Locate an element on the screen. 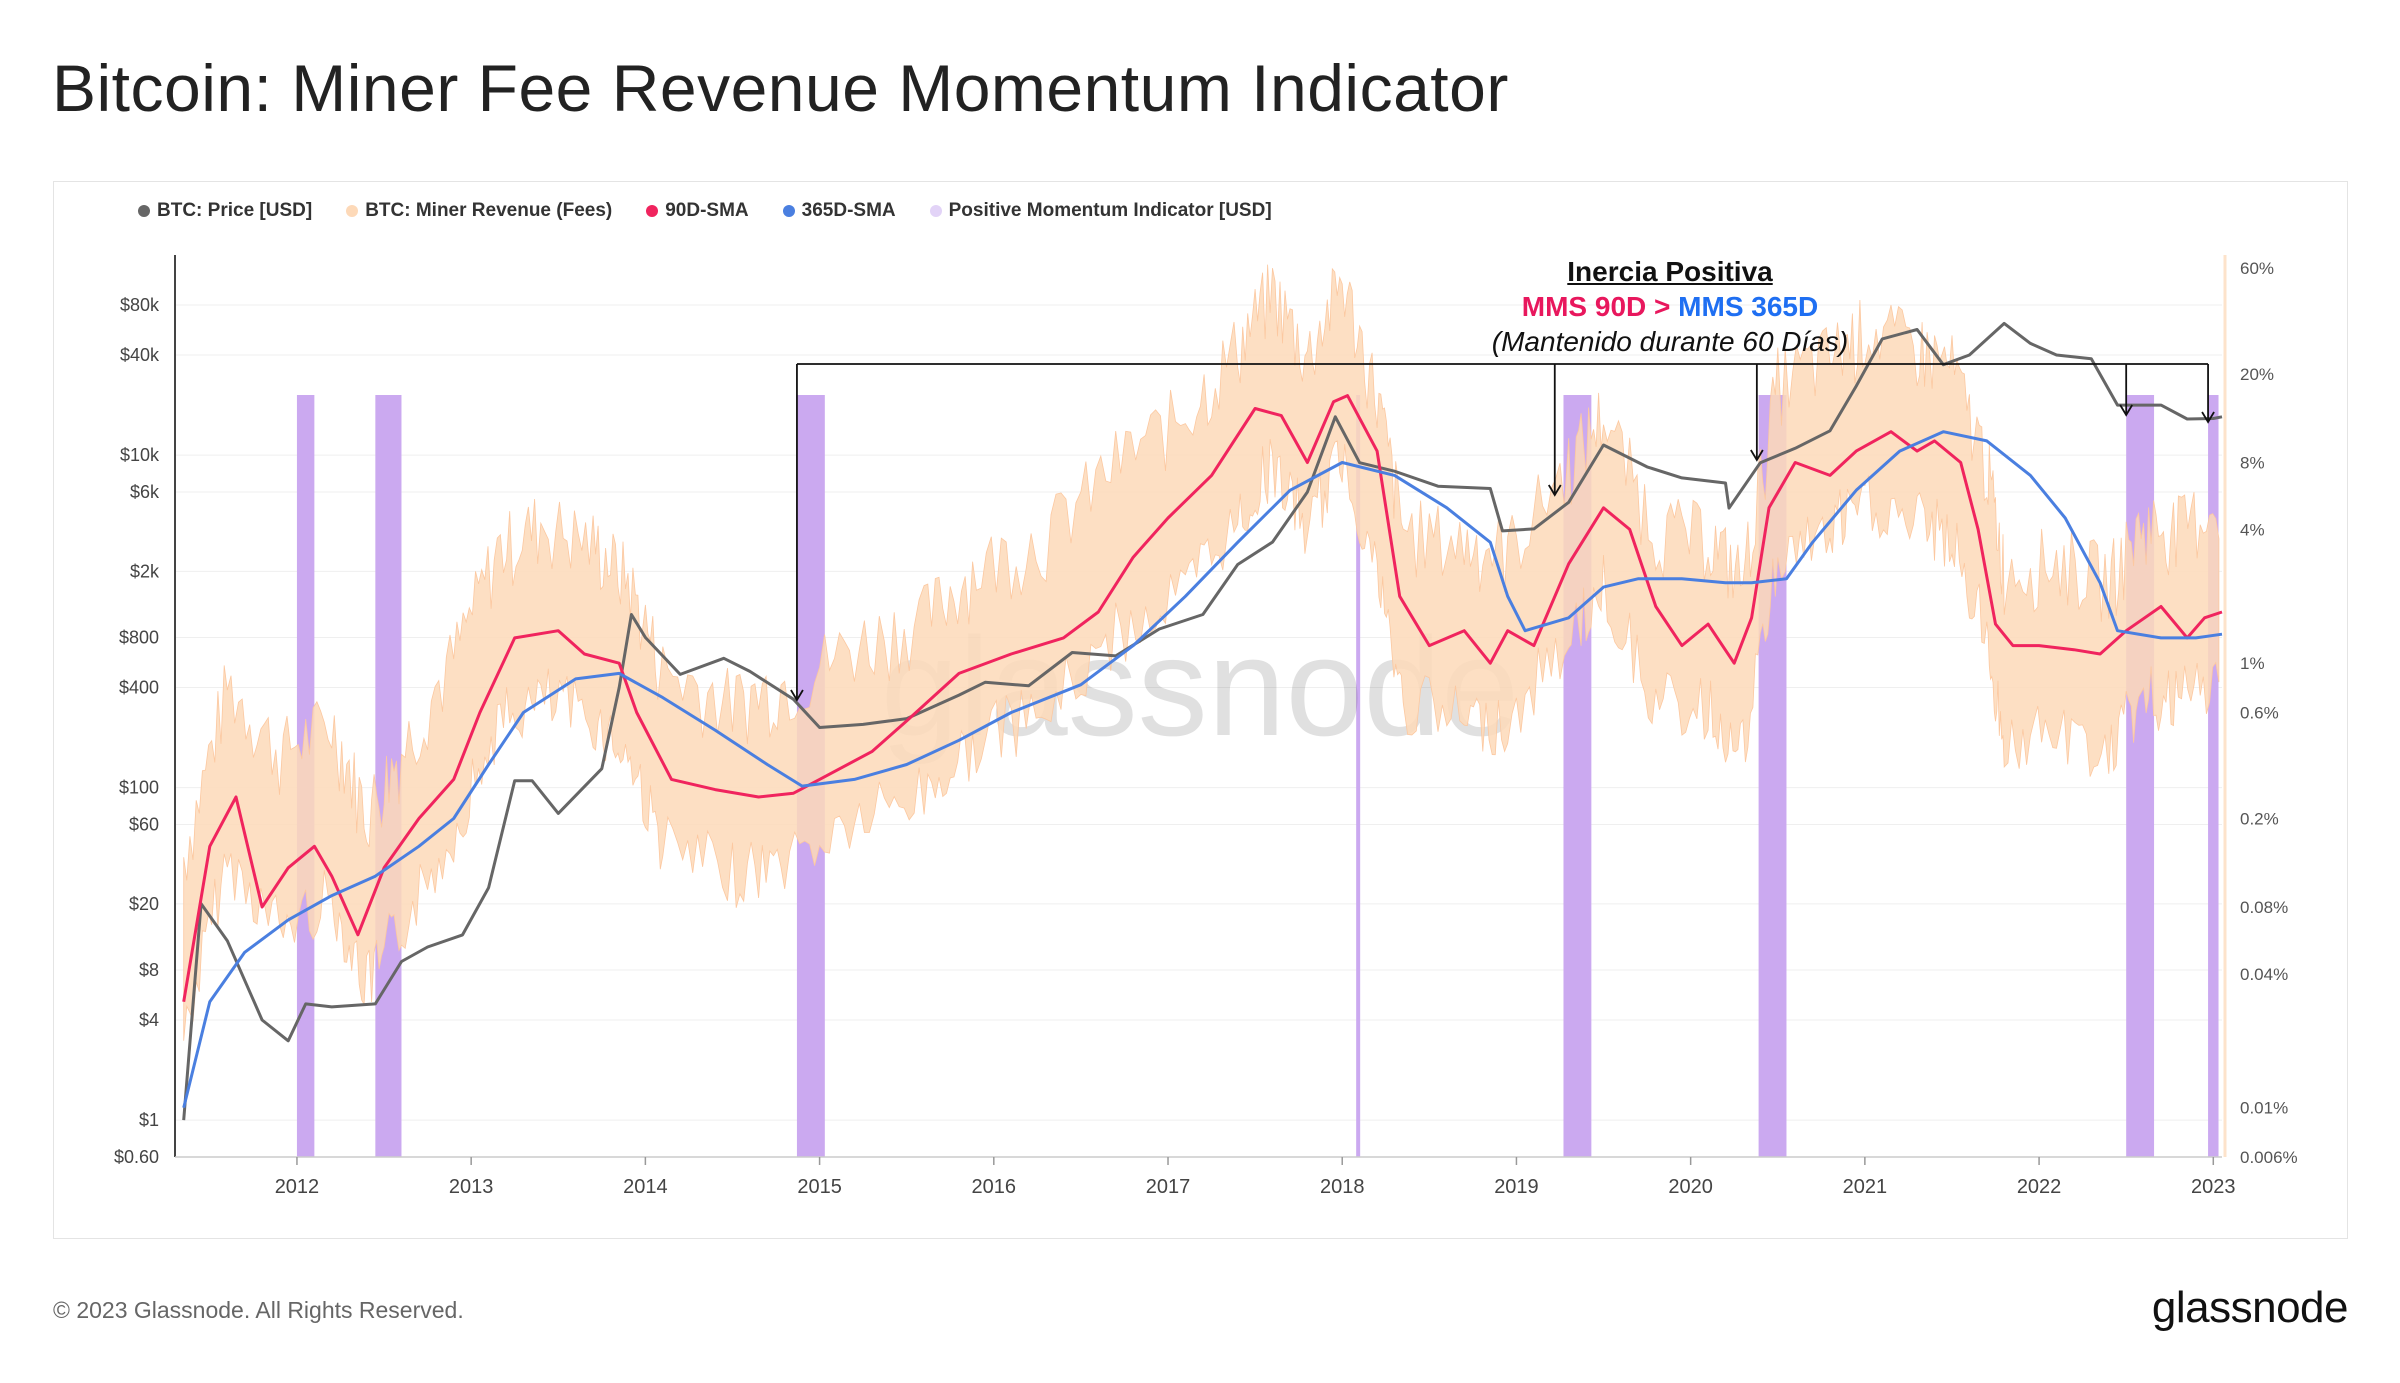 This screenshot has width=2400, height=1383. left-tick-label: $4 is located at coordinates (149, 1020).